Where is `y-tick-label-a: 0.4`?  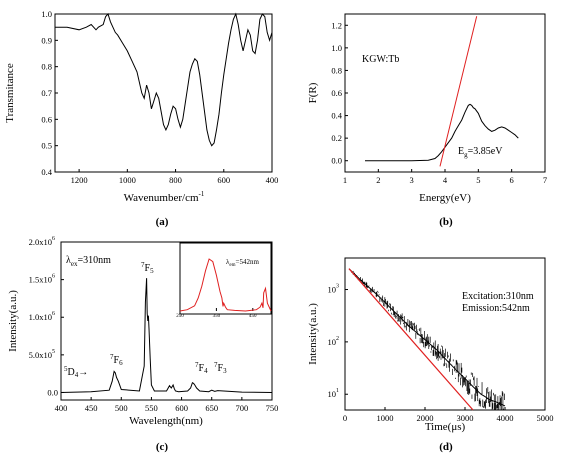 y-tick-label-a: 0.4 is located at coordinates (46, 172).